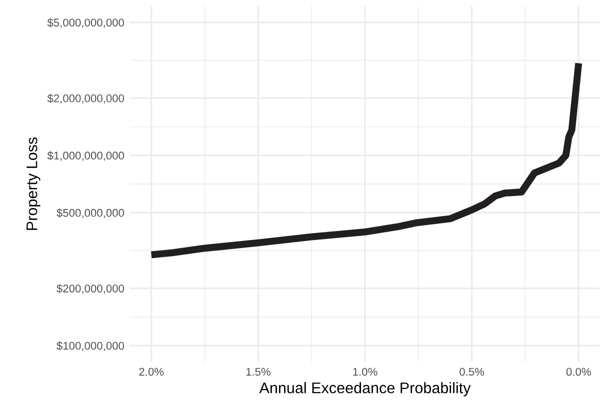 Image resolution: width=603 pixels, height=401 pixels. What do you see at coordinates (90, 289) in the screenshot?
I see `y-tick-label: $200,000,000` at bounding box center [90, 289].